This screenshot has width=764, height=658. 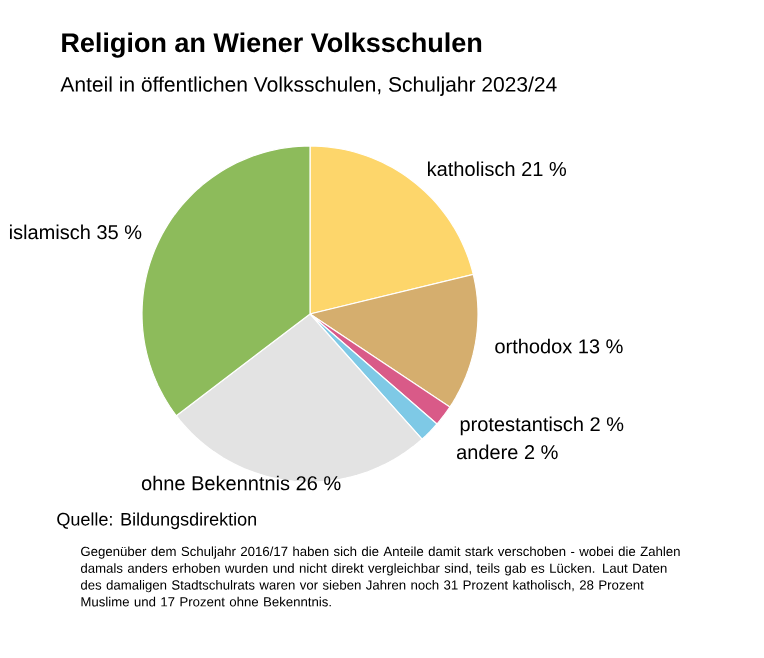 What do you see at coordinates (156, 521) in the screenshot?
I see `source-note: Quelle: Bildungsdirektion` at bounding box center [156, 521].